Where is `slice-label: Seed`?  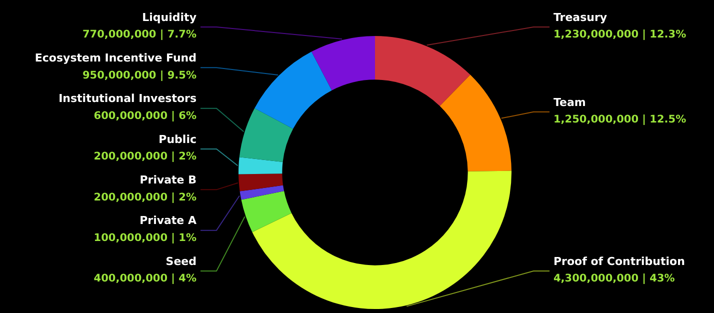 slice-label: Seed is located at coordinates (181, 261).